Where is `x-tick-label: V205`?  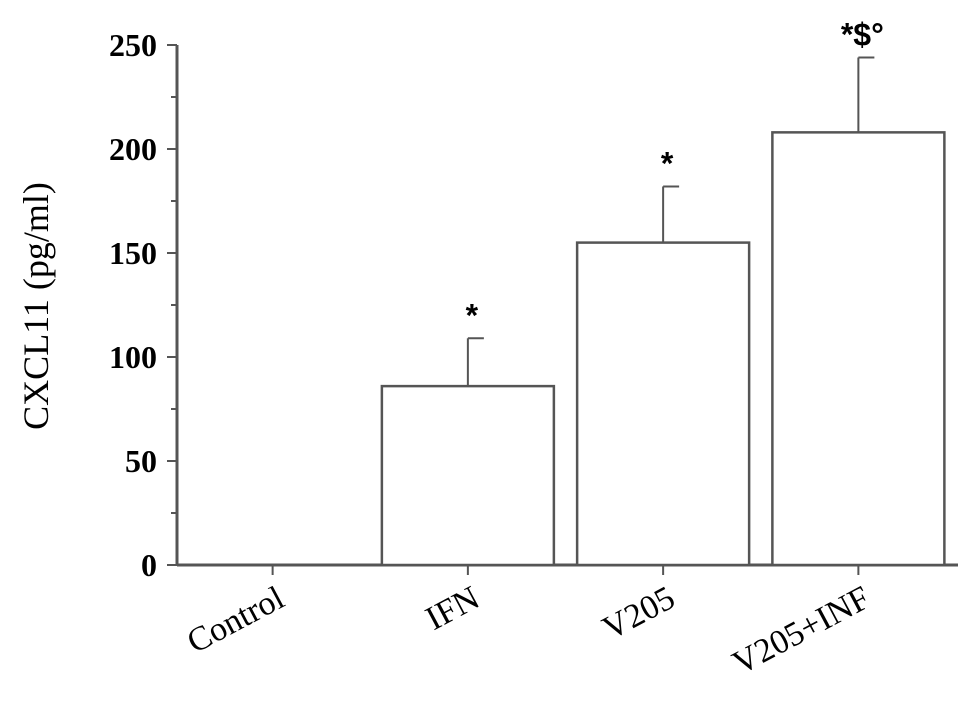 x-tick-label: V205 is located at coordinates (639, 613).